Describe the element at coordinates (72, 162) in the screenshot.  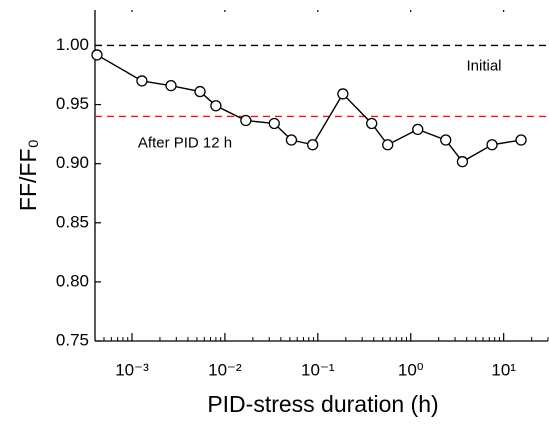
I see `y-tick-label: 0.90` at that location.